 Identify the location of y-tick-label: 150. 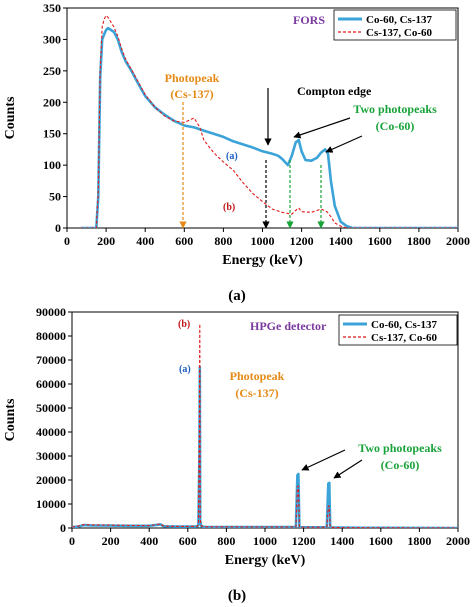
(52, 134).